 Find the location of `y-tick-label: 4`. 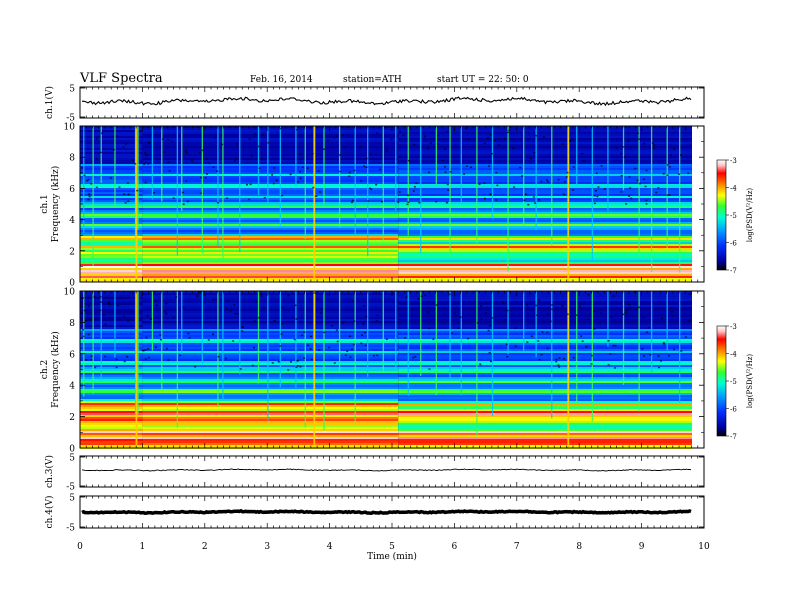

y-tick-label: 4 is located at coordinates (72, 221).